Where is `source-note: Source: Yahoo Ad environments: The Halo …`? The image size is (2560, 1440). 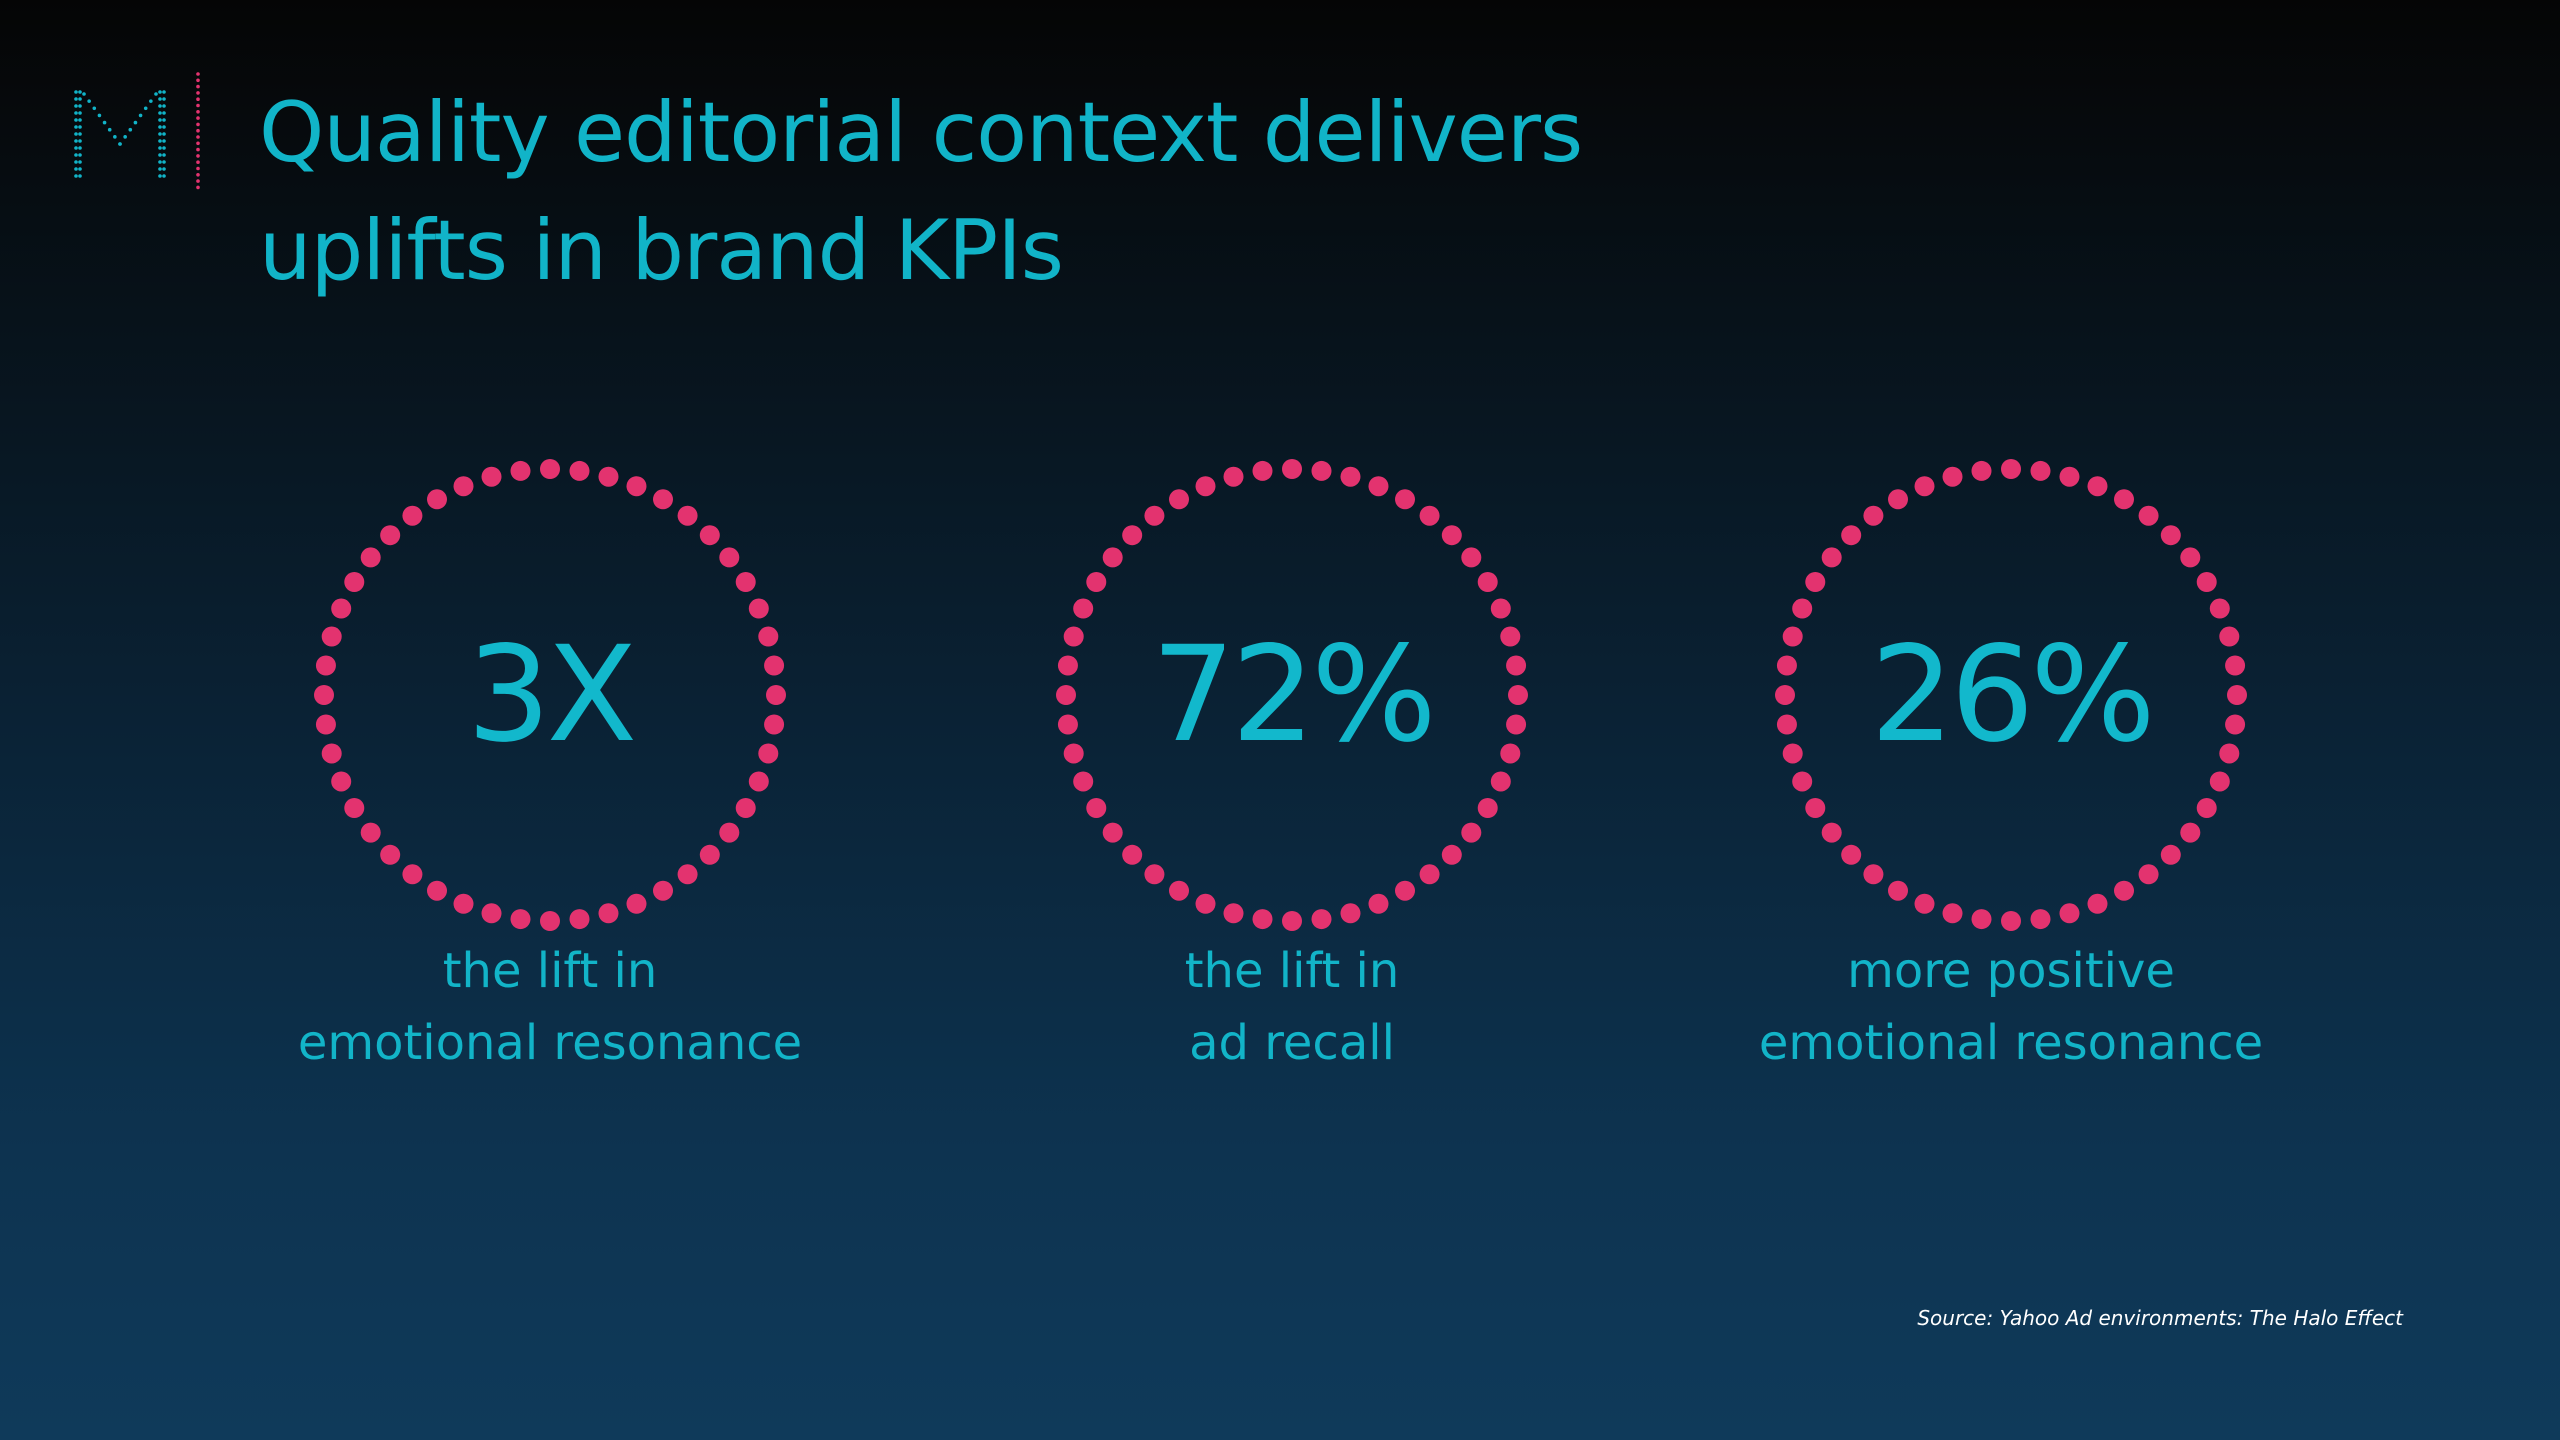 source-note: Source: Yahoo Ad environments: The Halo … is located at coordinates (2160, 1318).